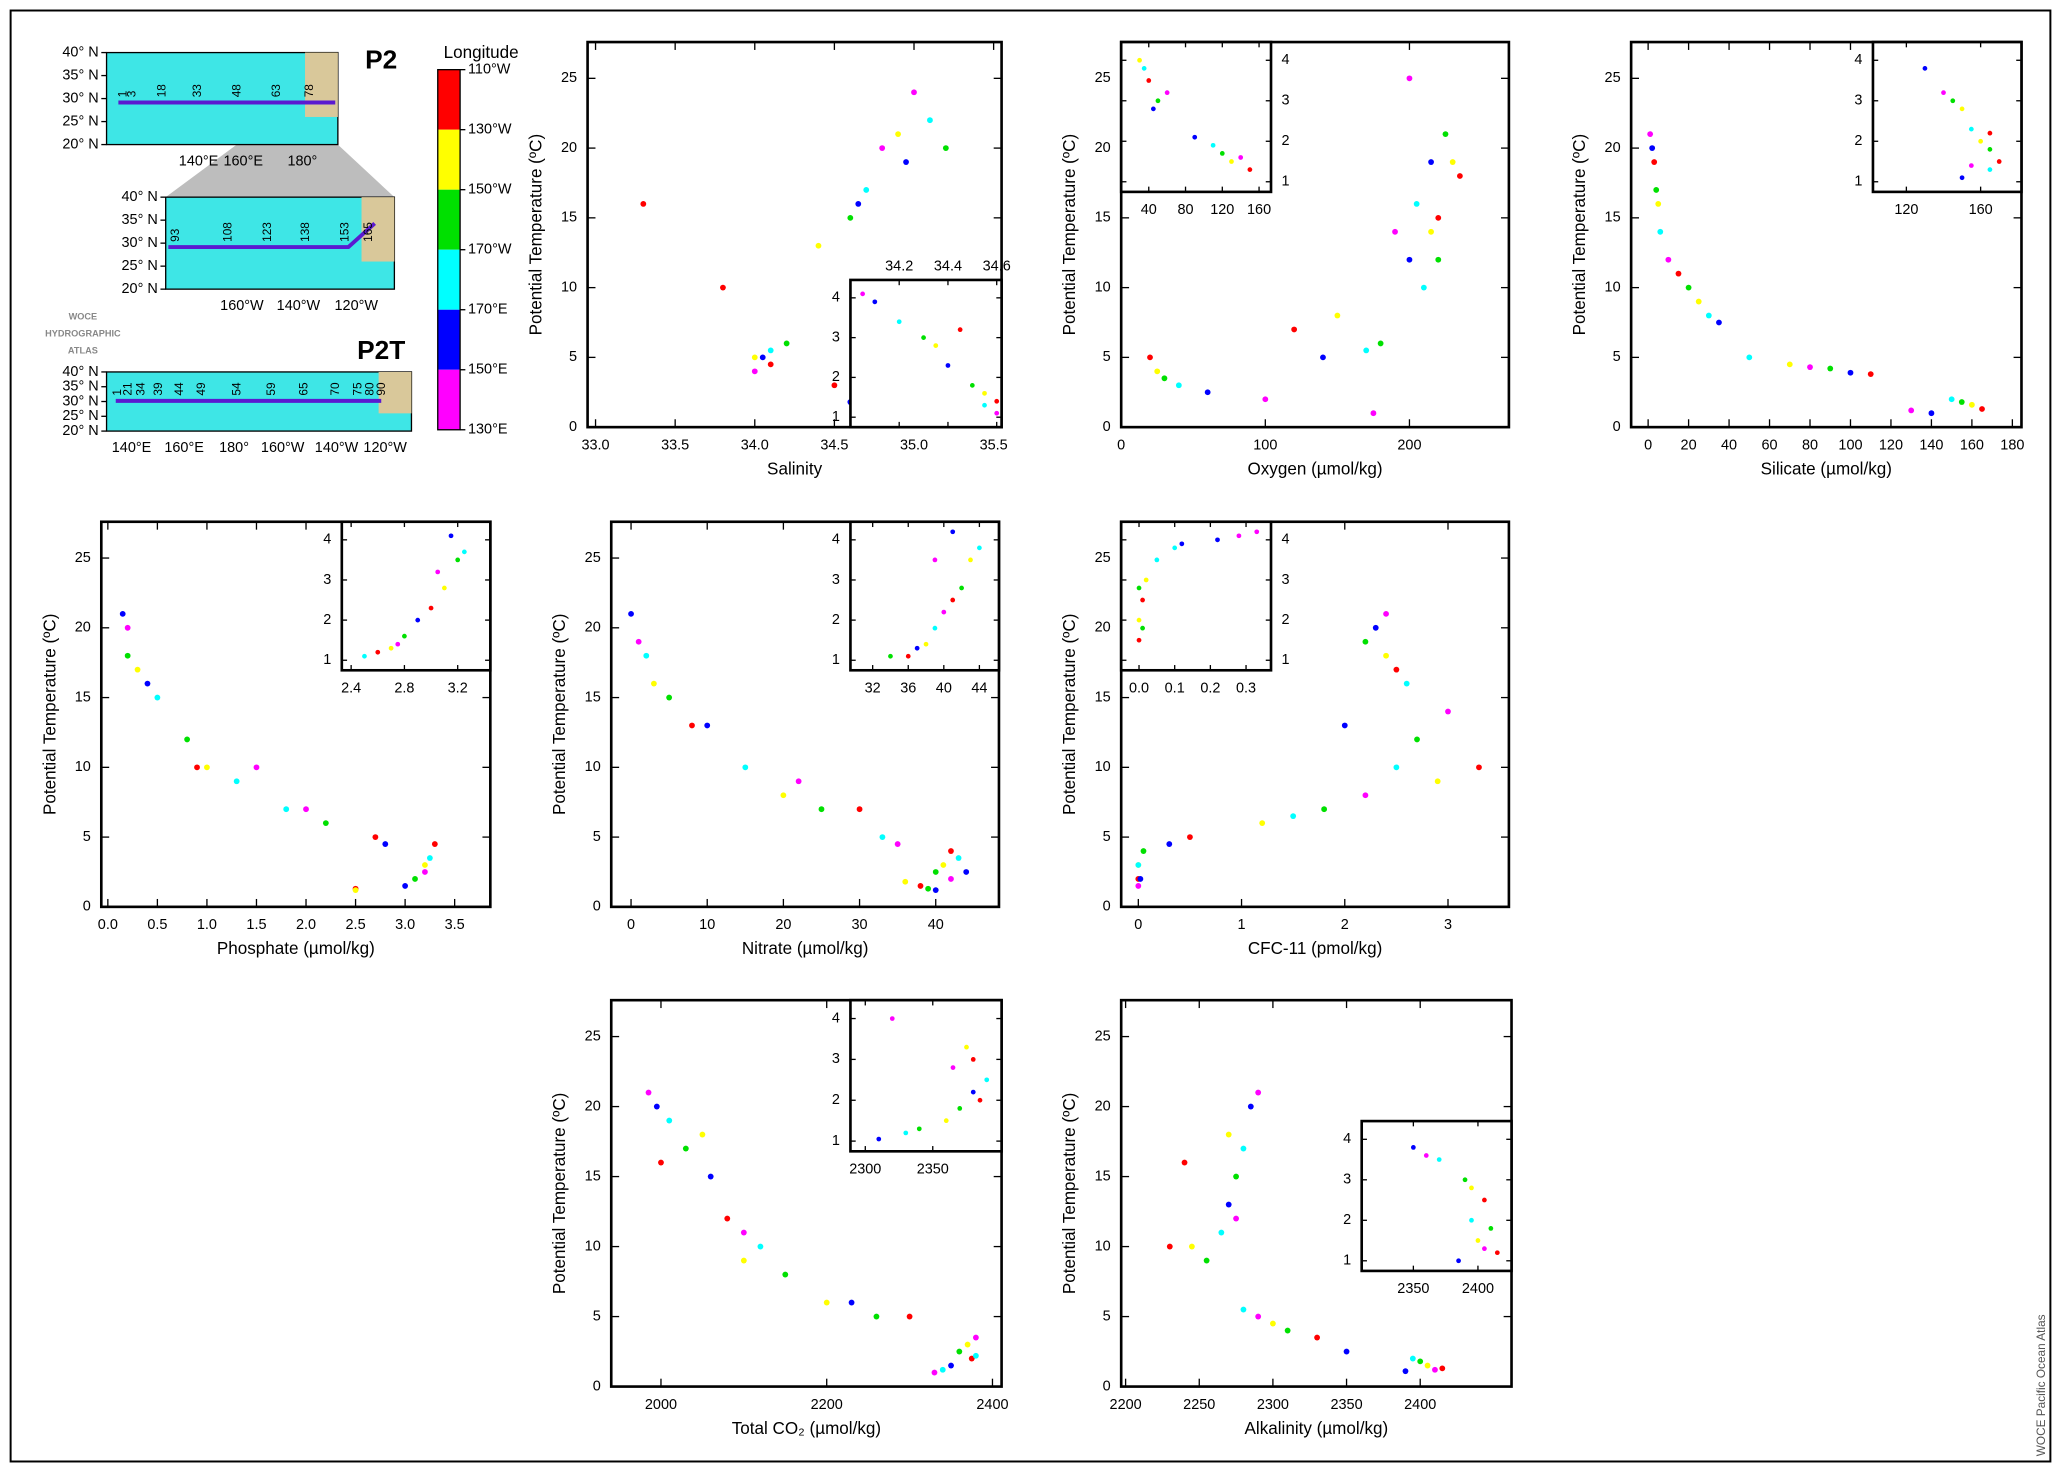 The width and height of the screenshot is (2061, 1472). Describe the element at coordinates (381, 389) in the screenshot. I see `station-label: 90` at that location.